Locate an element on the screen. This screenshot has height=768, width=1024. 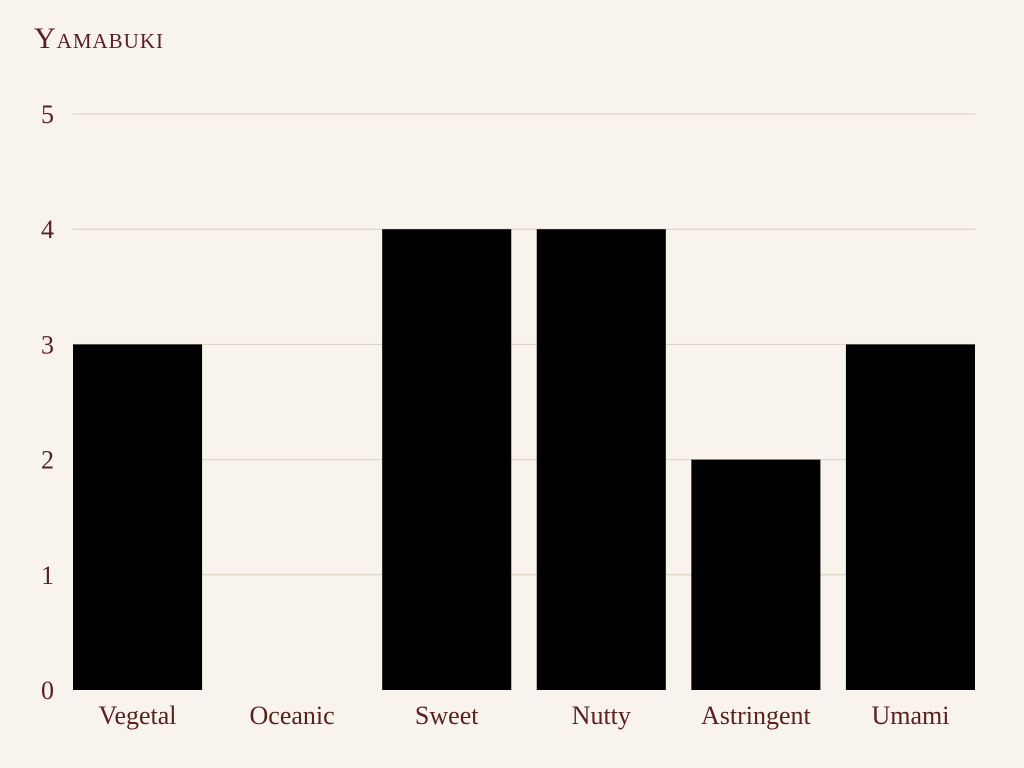
y-tick-label: 4 is located at coordinates (47, 229).